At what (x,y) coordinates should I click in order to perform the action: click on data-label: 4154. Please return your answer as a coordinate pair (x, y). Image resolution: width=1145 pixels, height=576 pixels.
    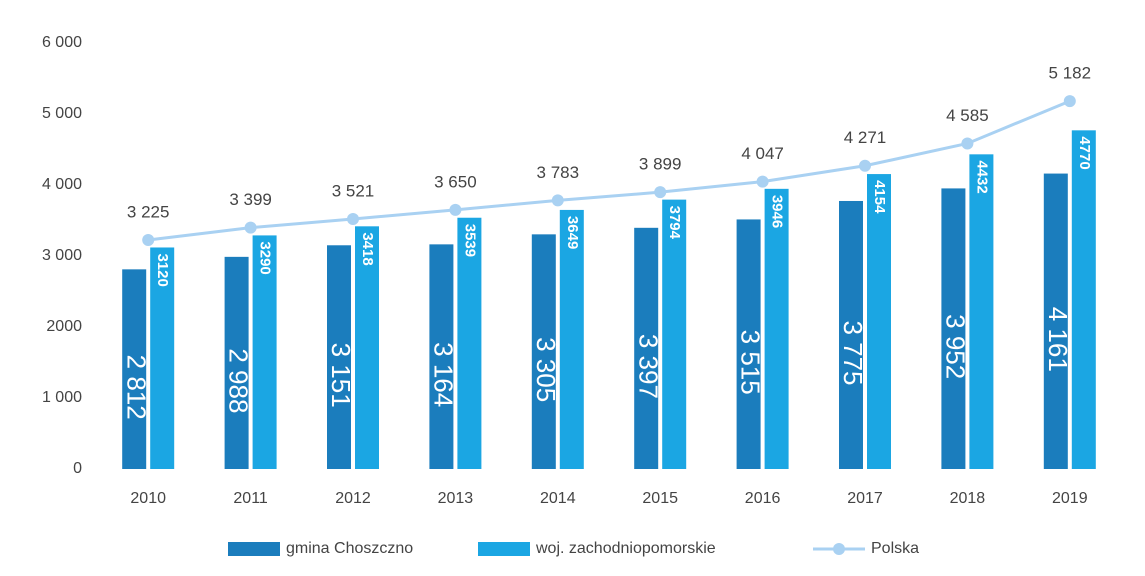
    Looking at the image, I should click on (879, 197).